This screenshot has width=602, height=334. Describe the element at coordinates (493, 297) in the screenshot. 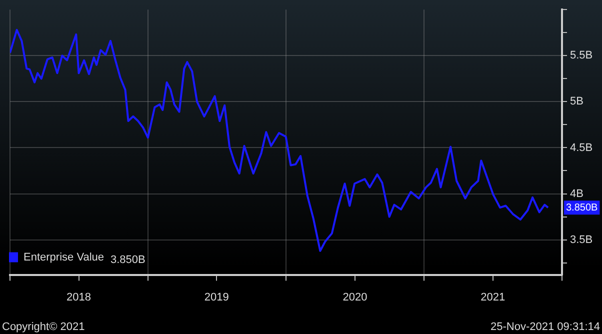

I see `x-tick-label: 2021` at that location.